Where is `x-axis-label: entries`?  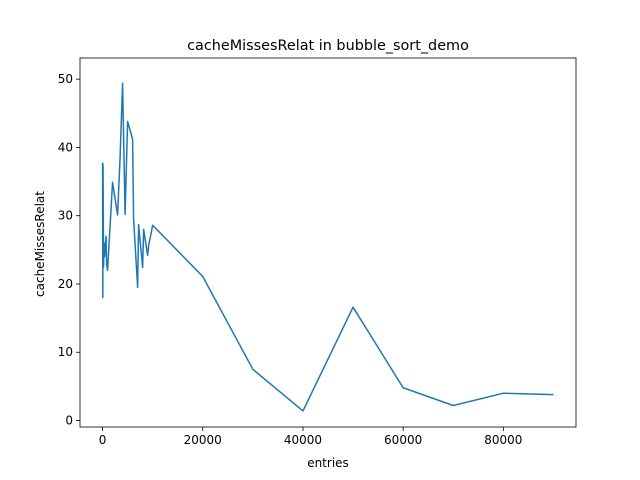 x-axis-label: entries is located at coordinates (328, 463).